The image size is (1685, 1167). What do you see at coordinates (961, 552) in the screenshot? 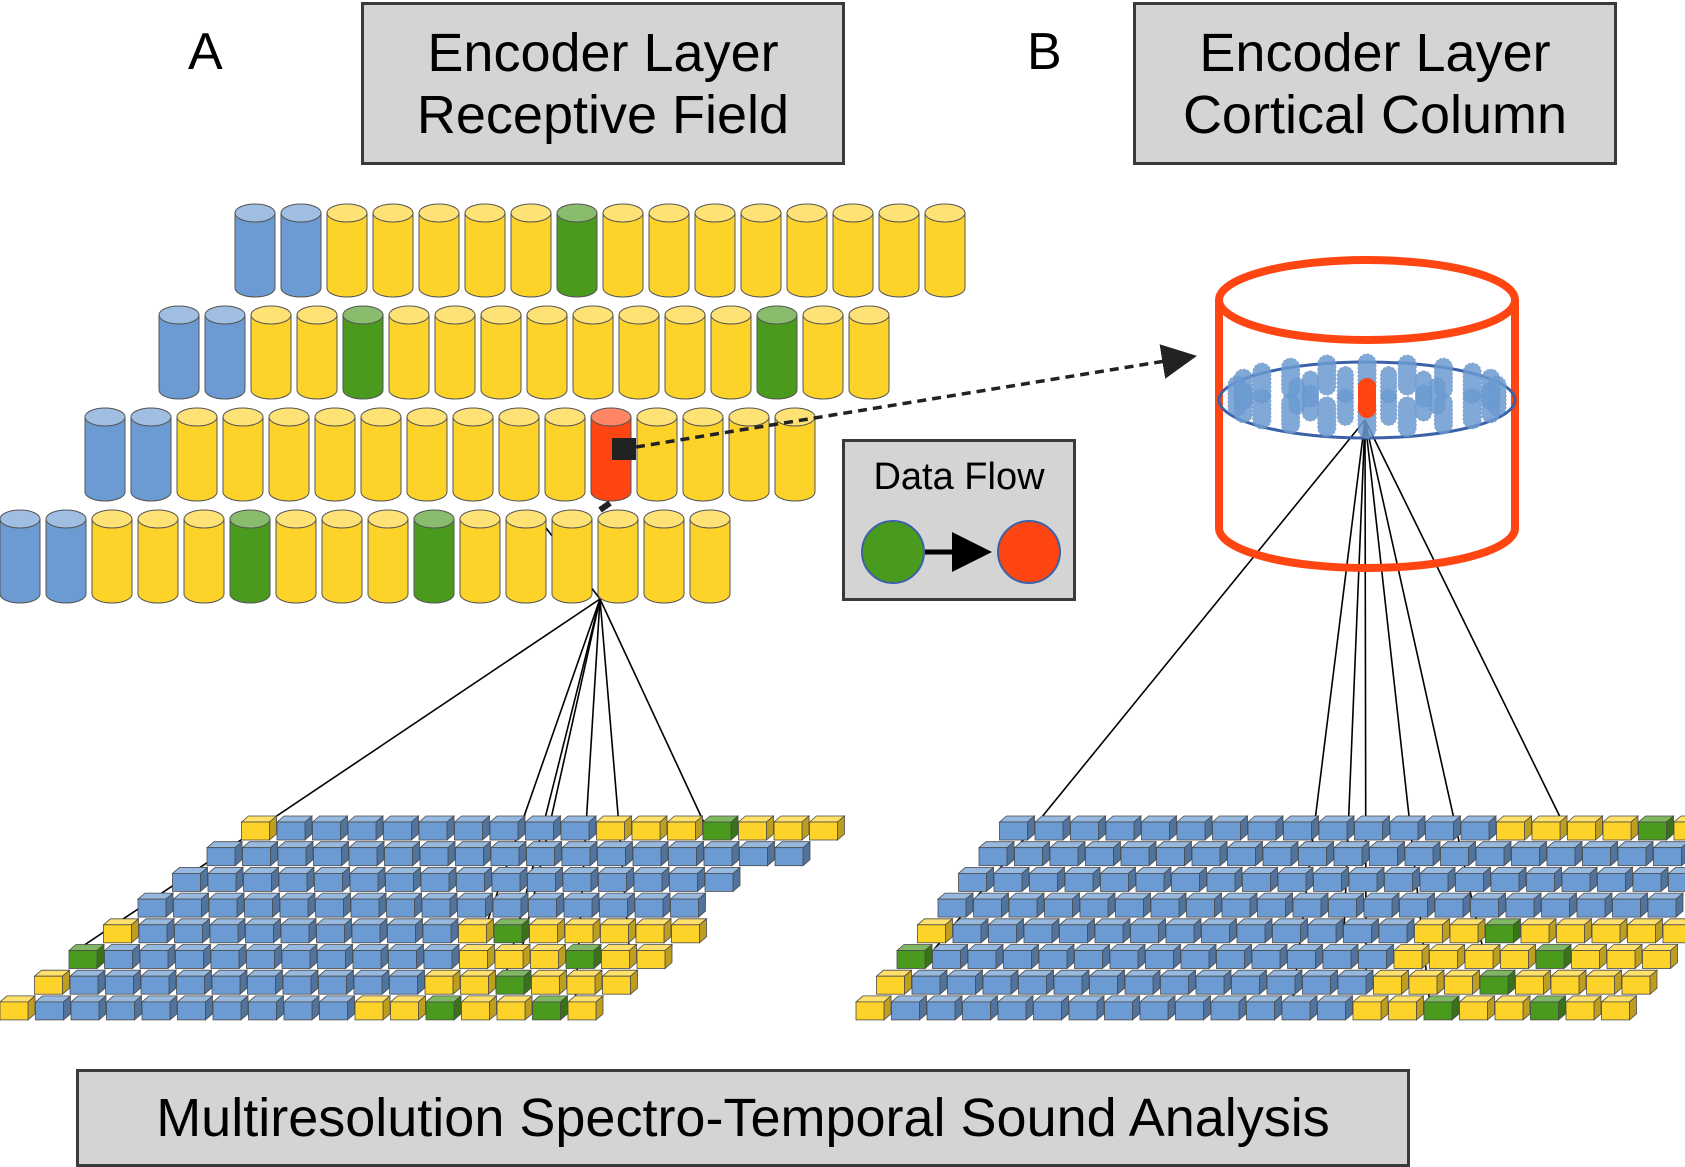
I see `legend-graphic` at bounding box center [961, 552].